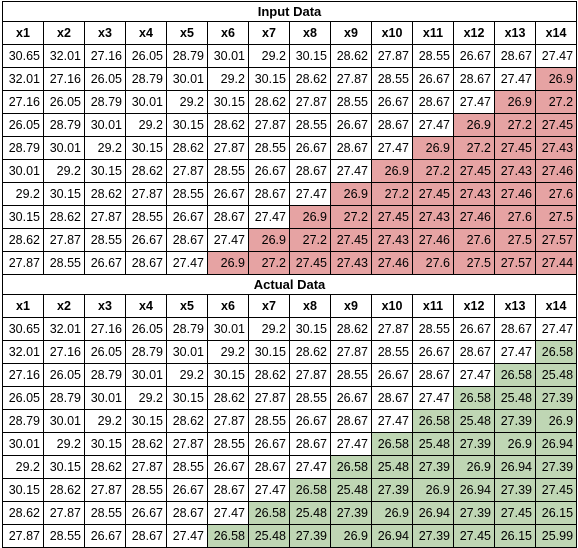 This screenshot has height=548, width=578. What do you see at coordinates (64, 306) in the screenshot?
I see `column-header: x2` at bounding box center [64, 306].